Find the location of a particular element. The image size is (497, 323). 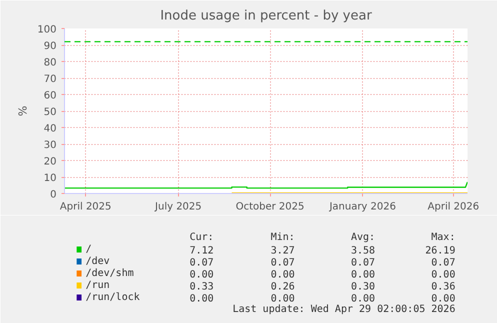

text: 0.26 is located at coordinates (282, 287).